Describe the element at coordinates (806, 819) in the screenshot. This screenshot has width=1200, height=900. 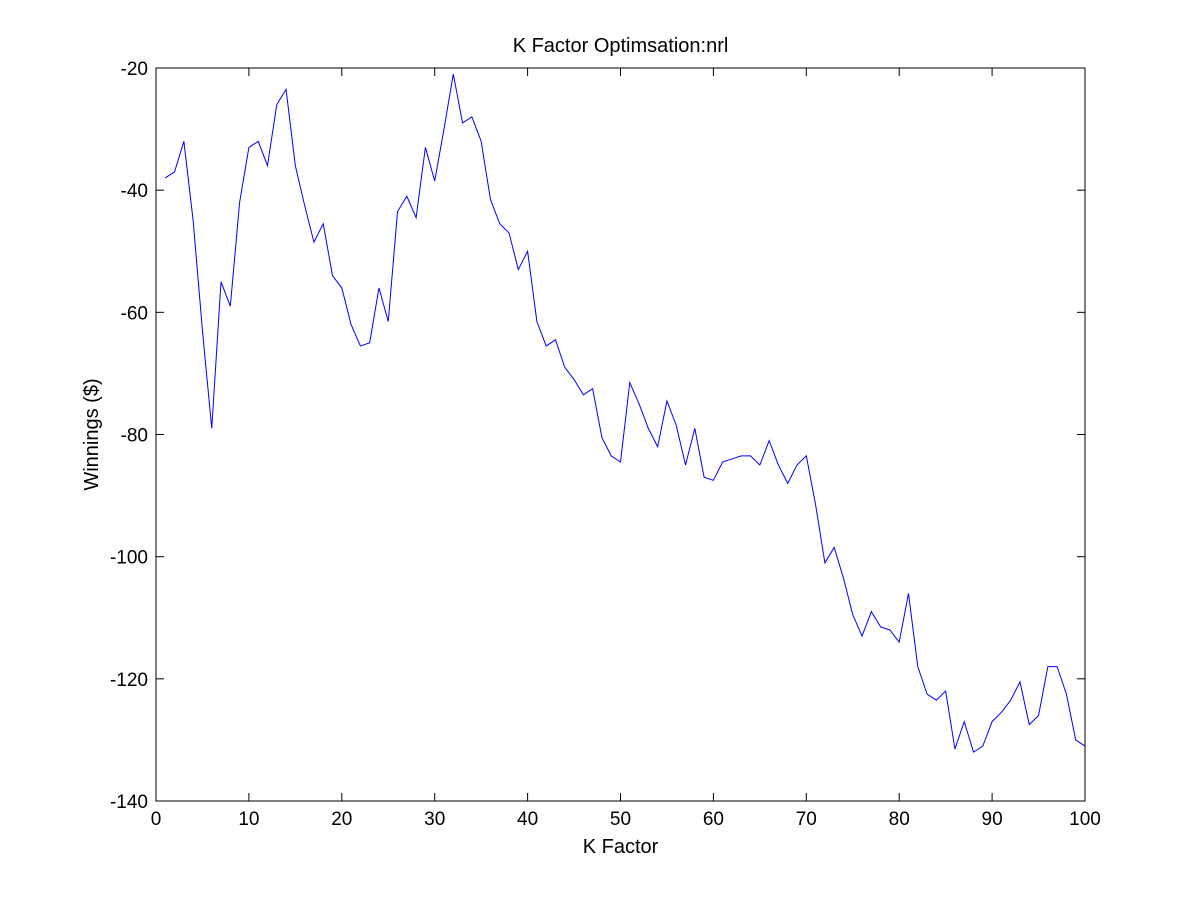
I see `x-tick-label: 70` at that location.